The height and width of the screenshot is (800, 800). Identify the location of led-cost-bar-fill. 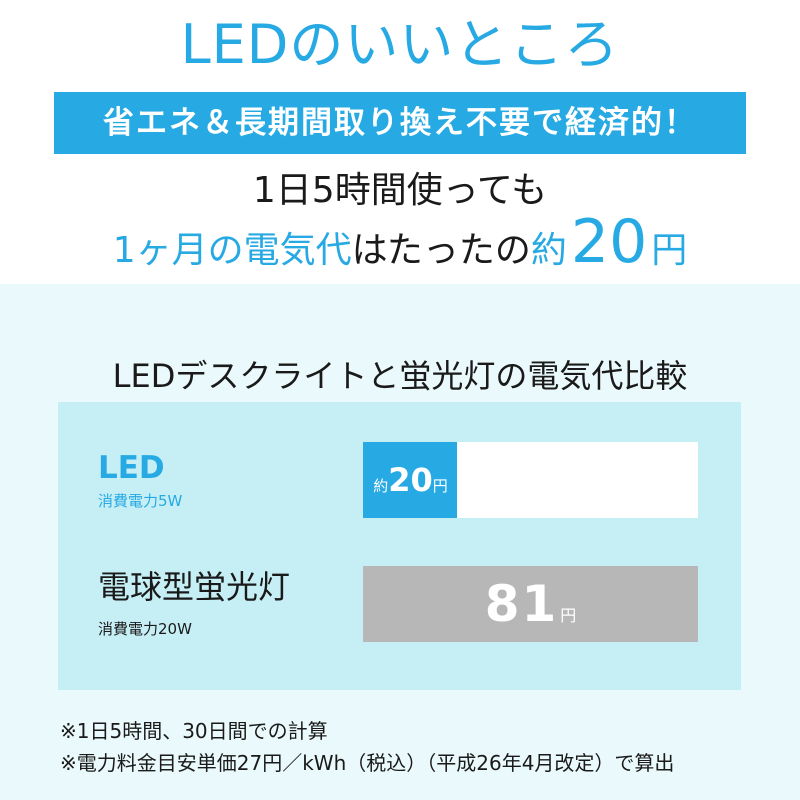
(410, 480).